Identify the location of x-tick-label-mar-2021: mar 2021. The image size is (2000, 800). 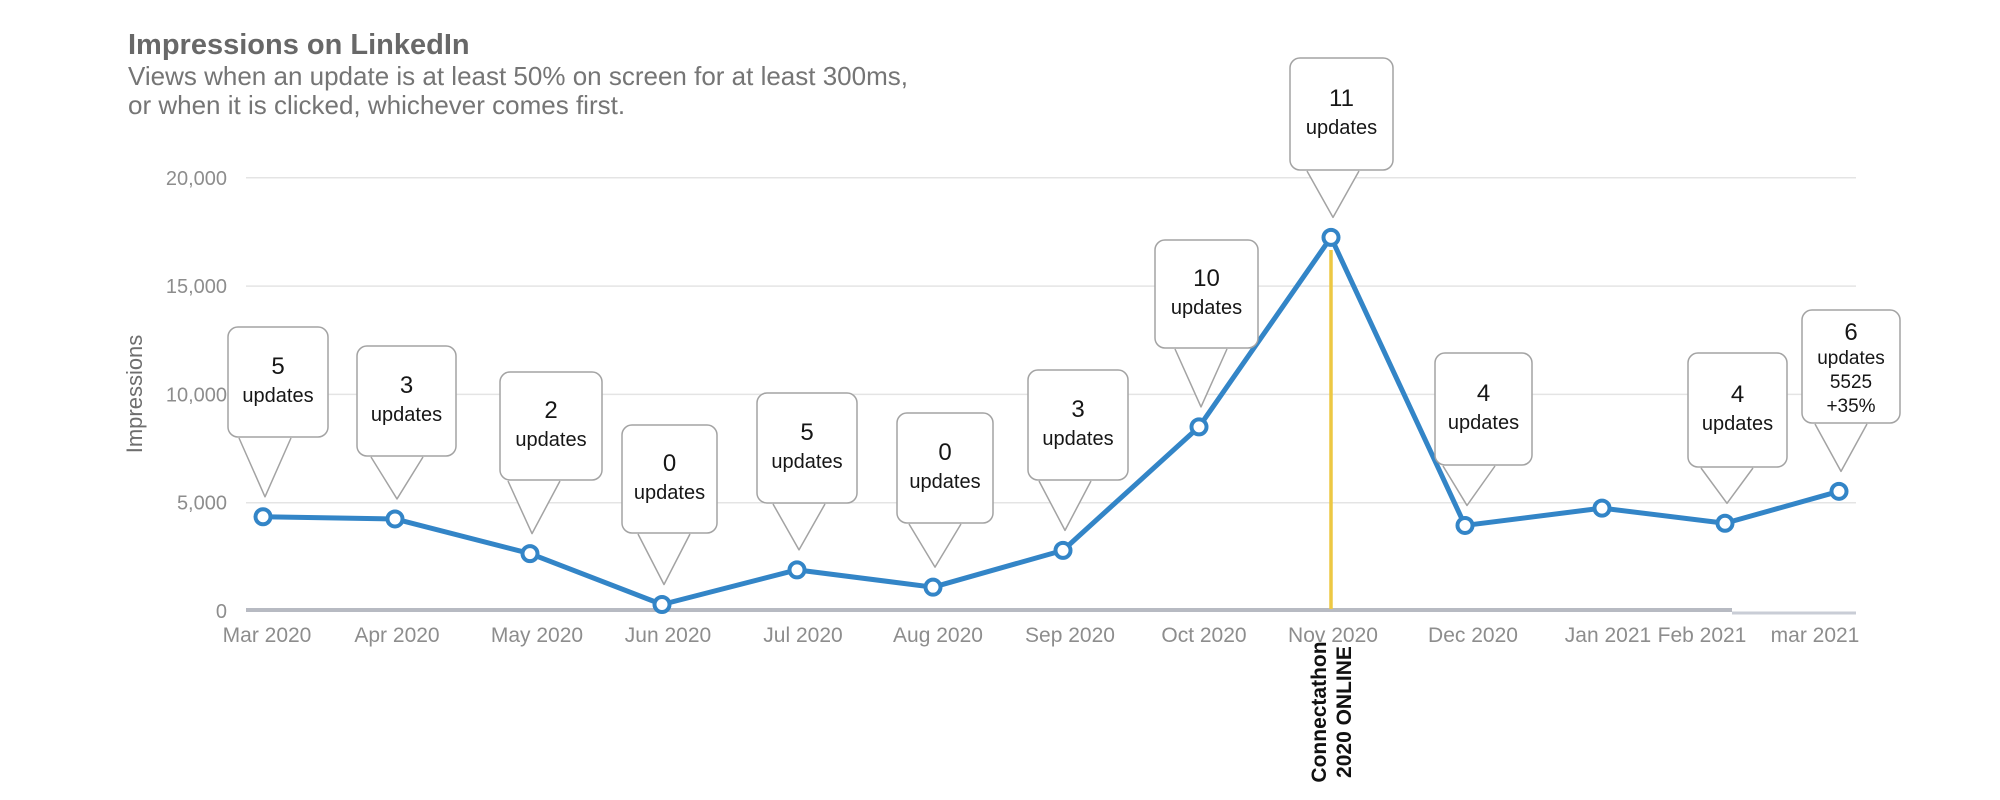
(1815, 635).